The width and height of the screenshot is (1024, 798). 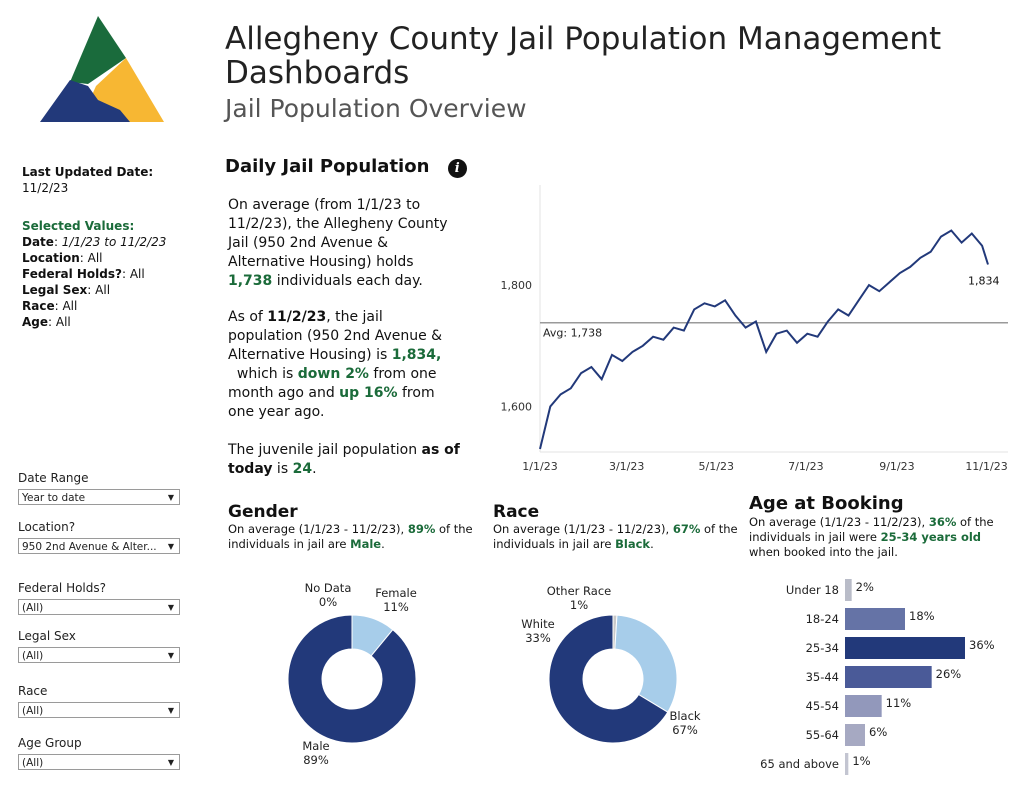 I want to click on x-tick-label: 3/1/23, so click(x=626, y=466).